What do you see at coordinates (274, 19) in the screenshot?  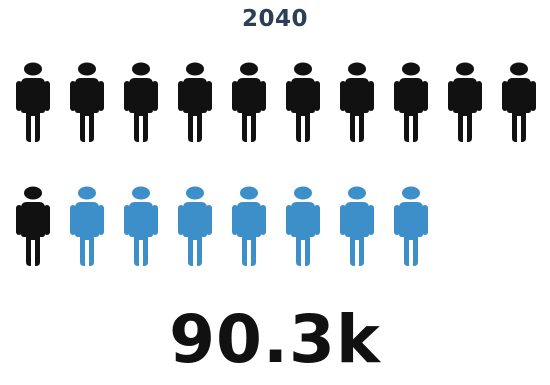 I see `year-label: 2040` at bounding box center [274, 19].